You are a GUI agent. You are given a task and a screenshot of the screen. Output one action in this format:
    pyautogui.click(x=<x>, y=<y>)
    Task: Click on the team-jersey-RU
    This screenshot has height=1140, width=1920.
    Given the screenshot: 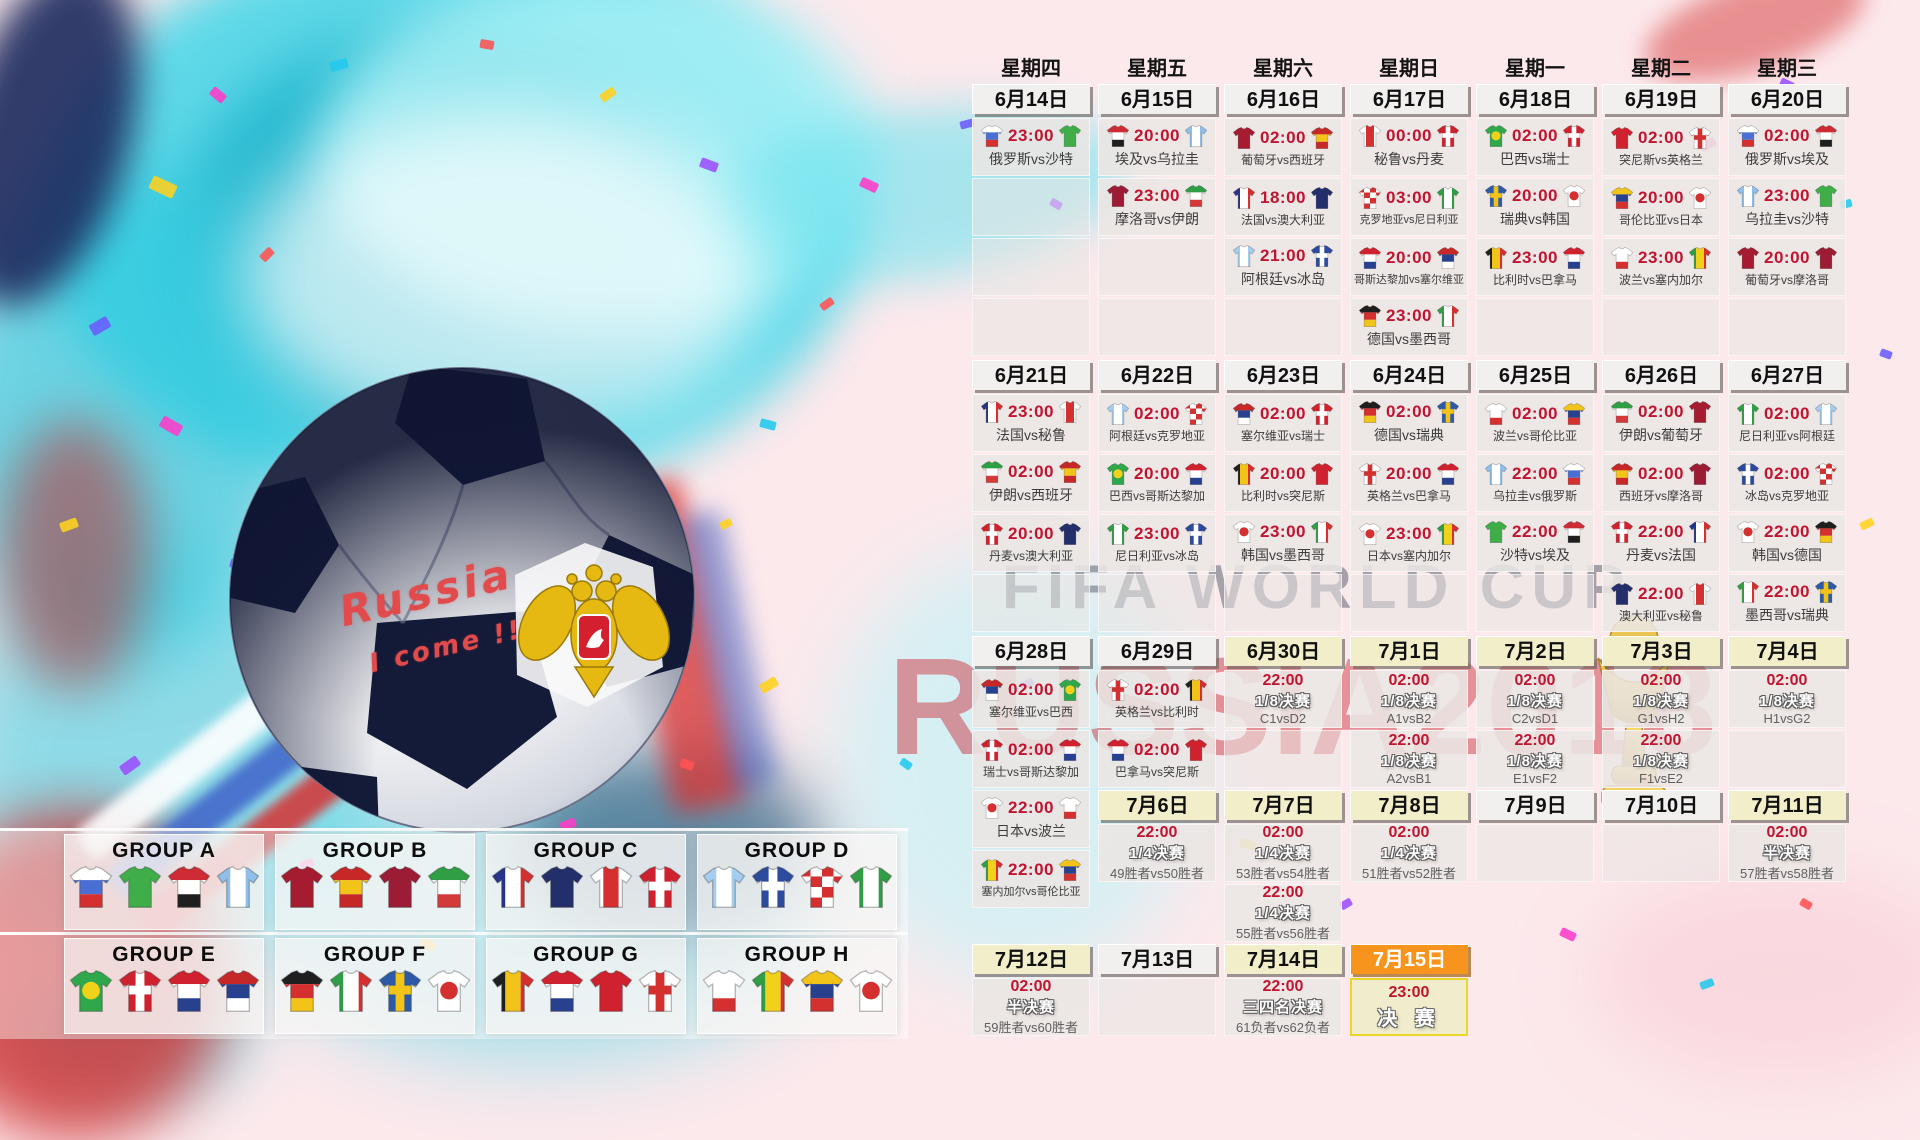 What is the action you would take?
    pyautogui.click(x=1748, y=136)
    